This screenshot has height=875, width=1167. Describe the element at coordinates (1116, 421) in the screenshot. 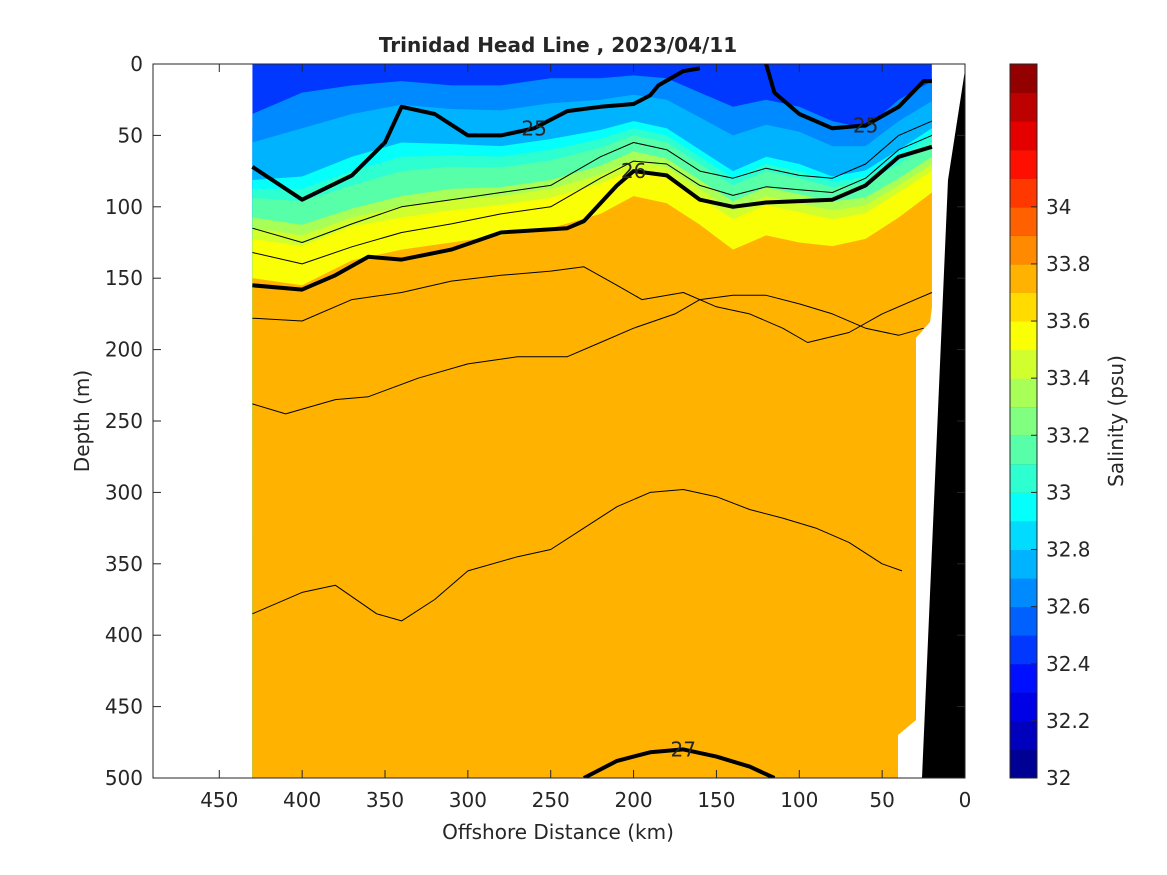

I see `colorbar-label: Salinity (psu)` at that location.